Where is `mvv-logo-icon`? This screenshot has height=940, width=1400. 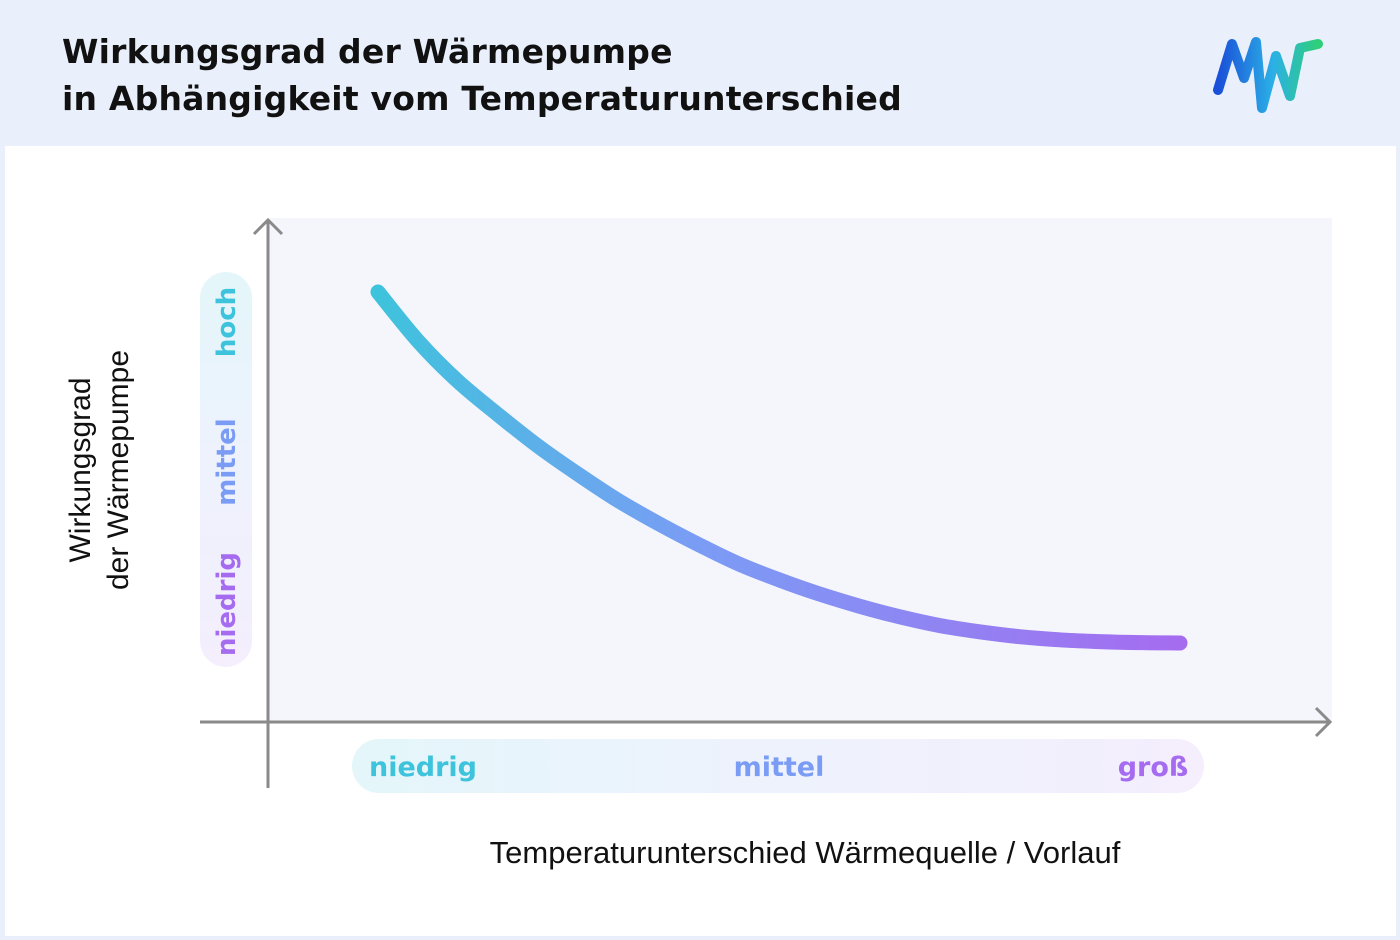
mvv-logo-icon is located at coordinates (1268, 75).